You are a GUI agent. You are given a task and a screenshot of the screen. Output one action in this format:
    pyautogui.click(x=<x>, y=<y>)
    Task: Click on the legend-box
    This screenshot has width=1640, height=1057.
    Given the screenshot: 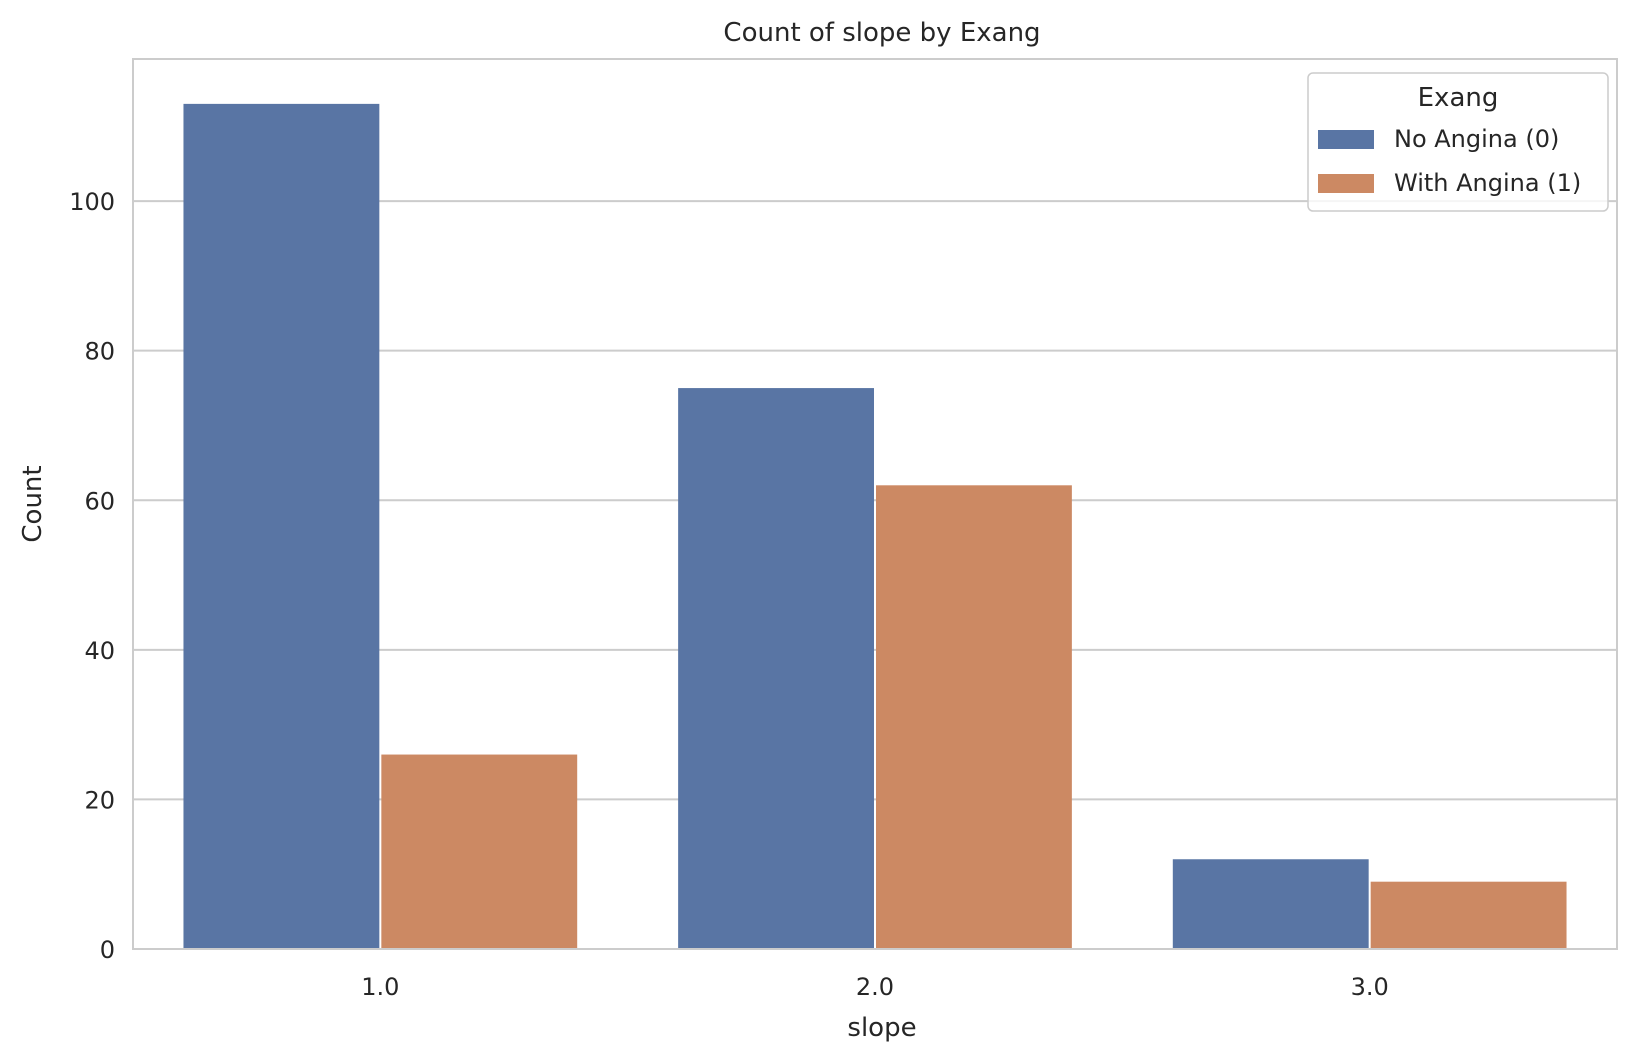 What is the action you would take?
    pyautogui.click(x=1458, y=142)
    